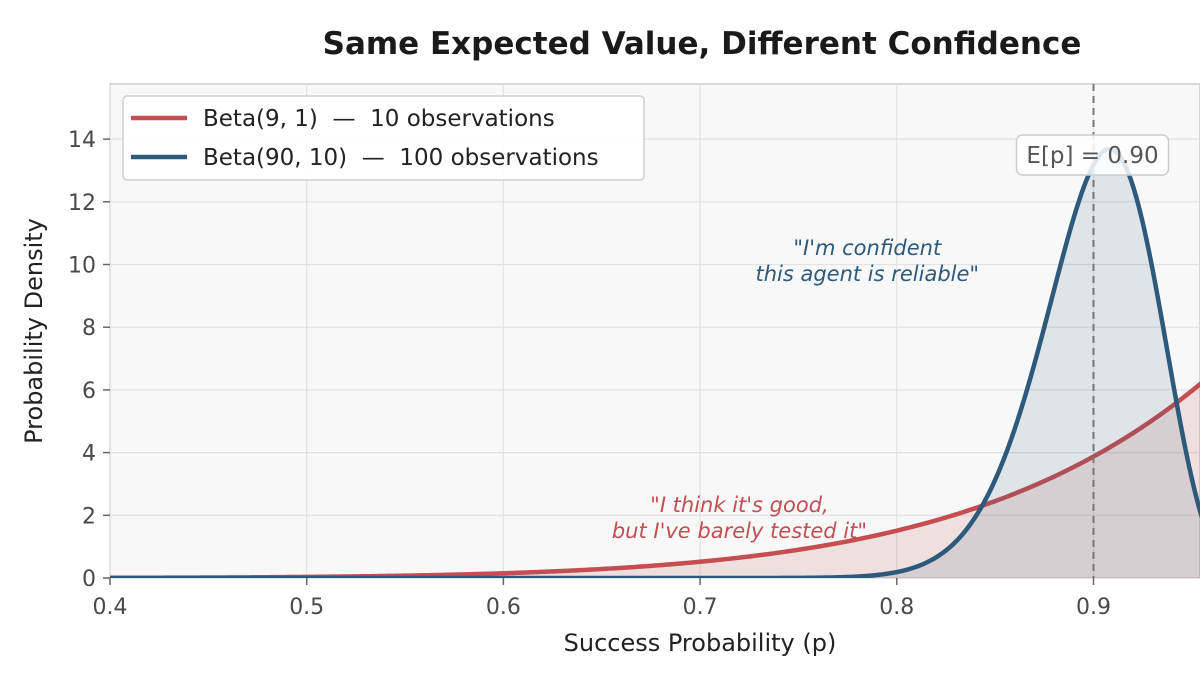  What do you see at coordinates (739, 505) in the screenshot?
I see `annotation-1-line-0: "I think it's good,` at bounding box center [739, 505].